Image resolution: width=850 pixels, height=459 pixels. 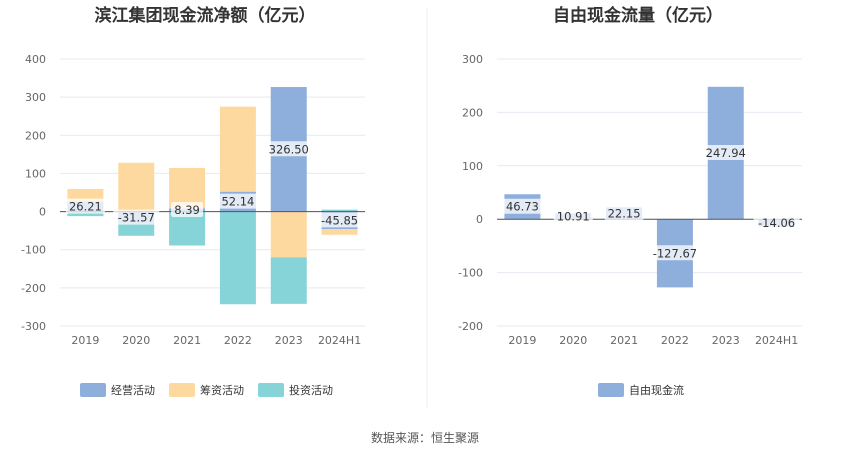 What do you see at coordinates (136, 187) in the screenshot?
I see `left-bar-筹资活动-2020` at bounding box center [136, 187].